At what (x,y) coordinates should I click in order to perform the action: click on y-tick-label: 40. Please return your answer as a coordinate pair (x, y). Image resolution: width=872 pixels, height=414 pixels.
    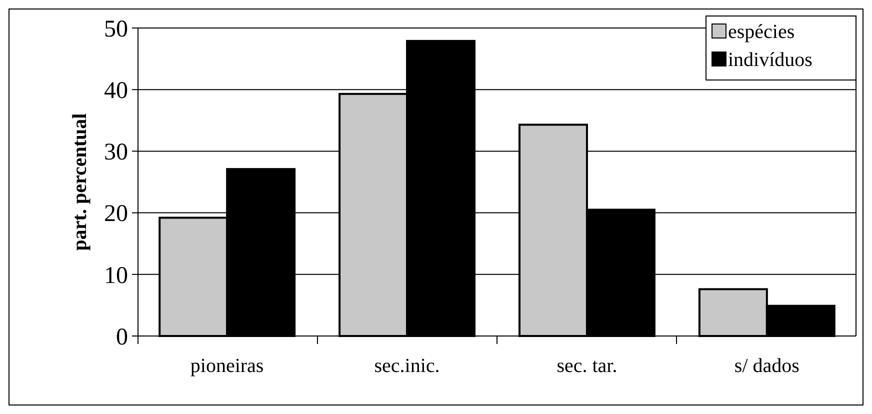
    Looking at the image, I should click on (116, 91).